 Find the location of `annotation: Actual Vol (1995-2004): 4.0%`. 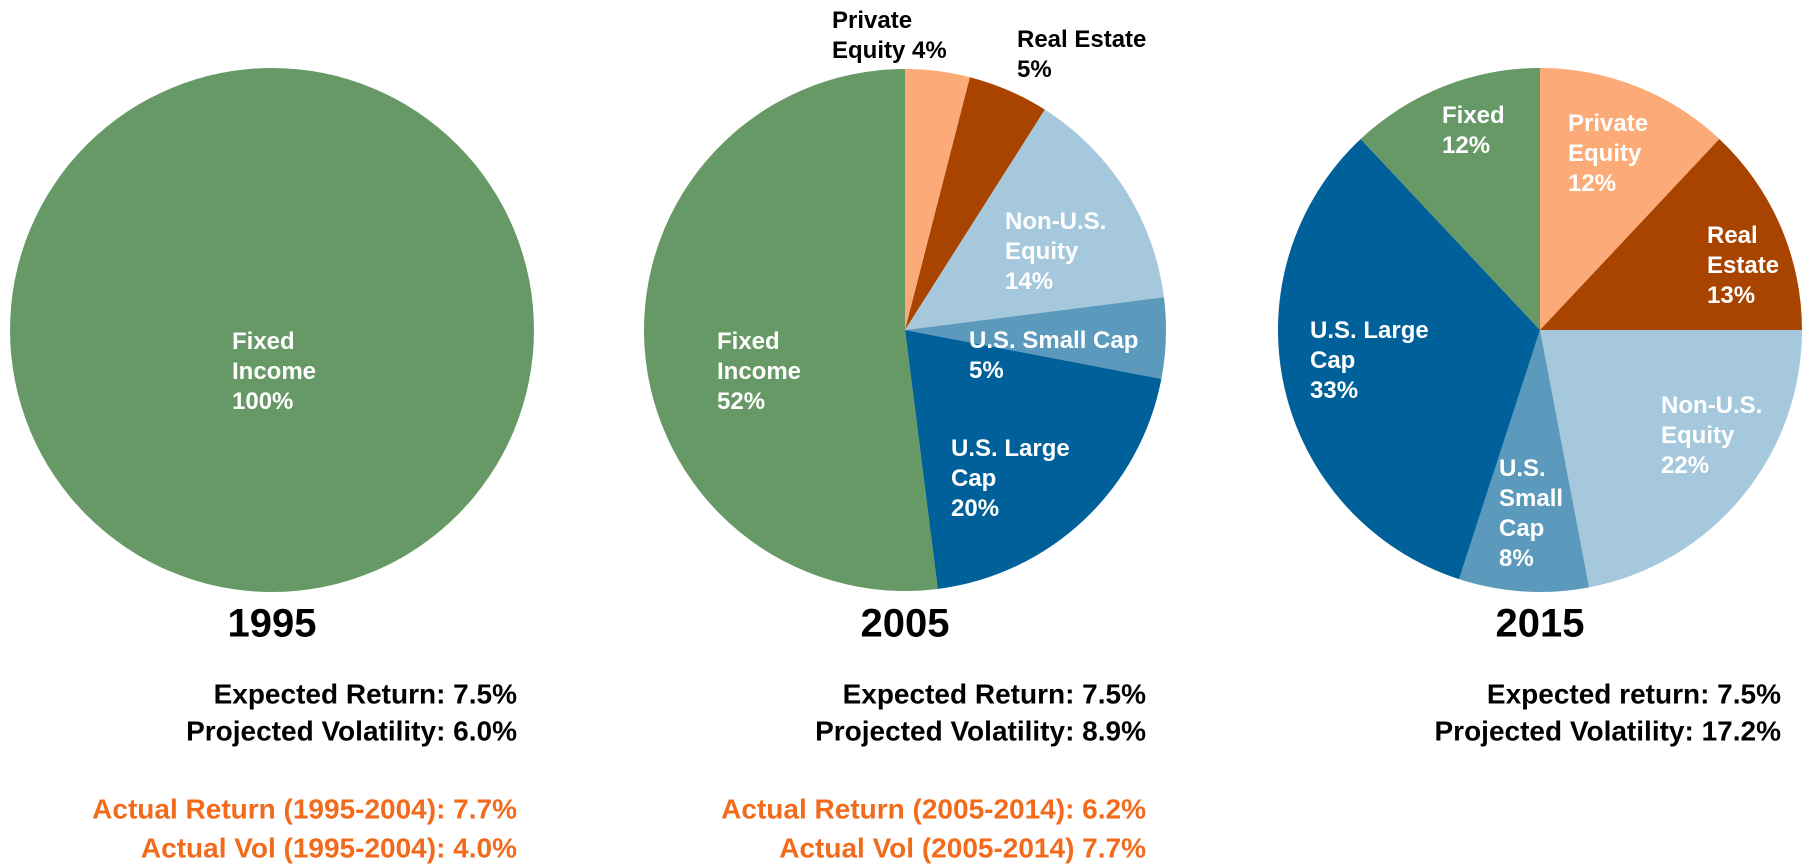

annotation: Actual Vol (1995-2004): 4.0% is located at coordinates (329, 847).